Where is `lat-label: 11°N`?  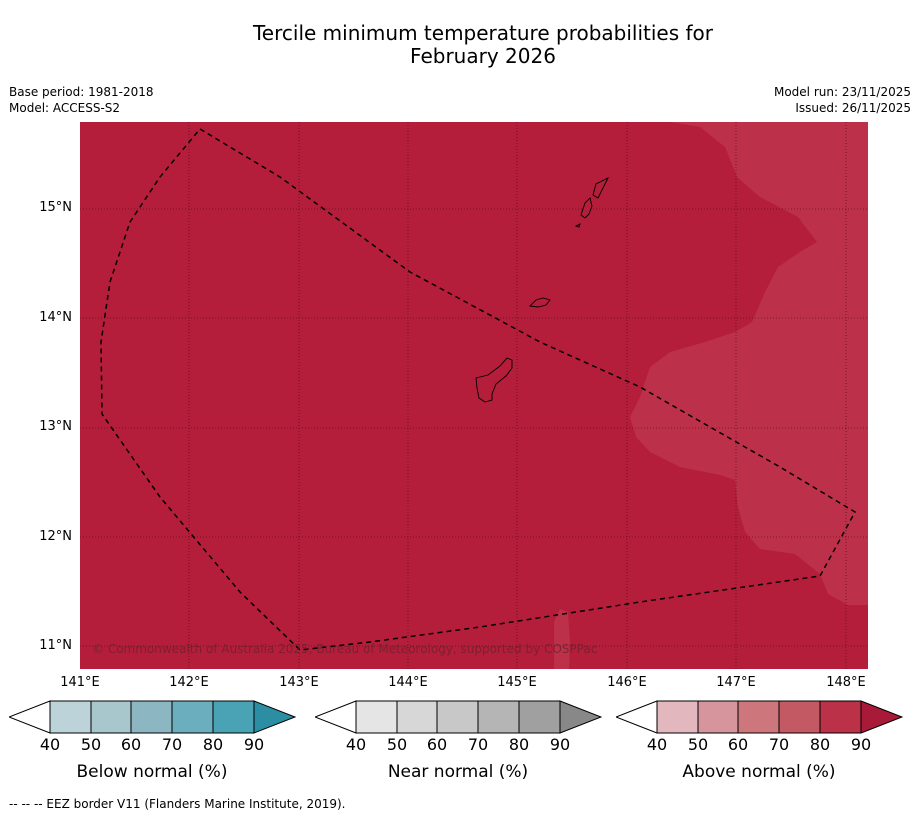 lat-label: 11°N is located at coordinates (55, 645).